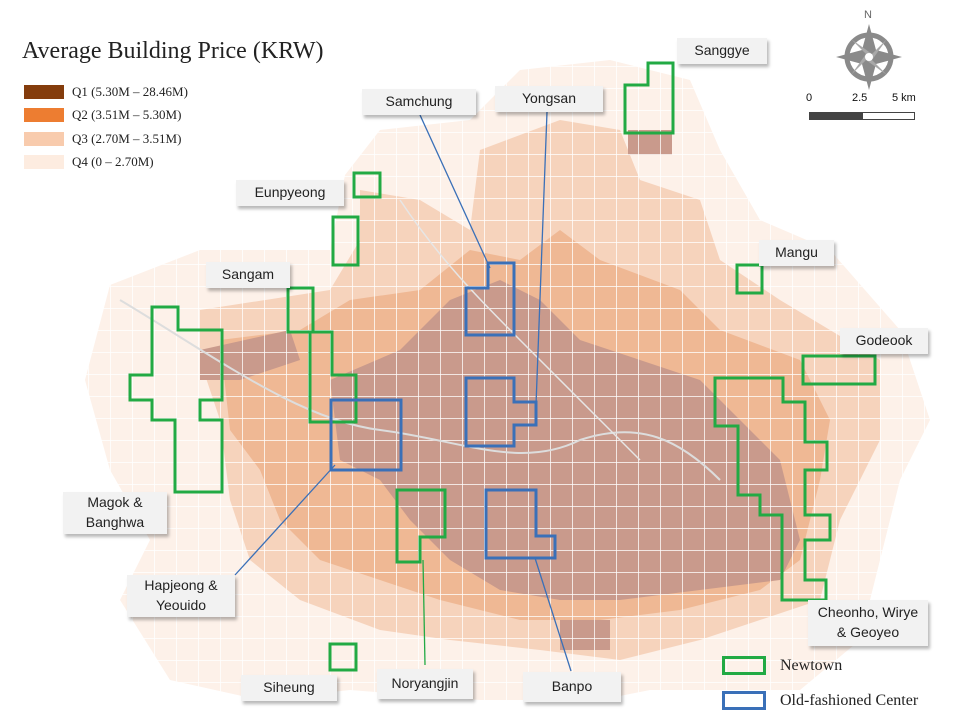 Image resolution: width=960 pixels, height=720 pixels. I want to click on scale-label-5km: 5 km, so click(904, 98).